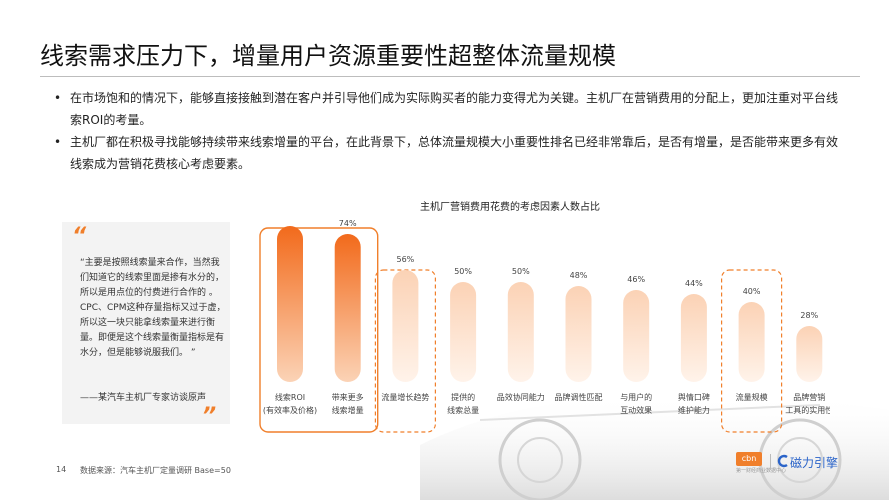 This screenshot has width=889, height=500. I want to click on highlight-frame-solid, so click(319, 330).